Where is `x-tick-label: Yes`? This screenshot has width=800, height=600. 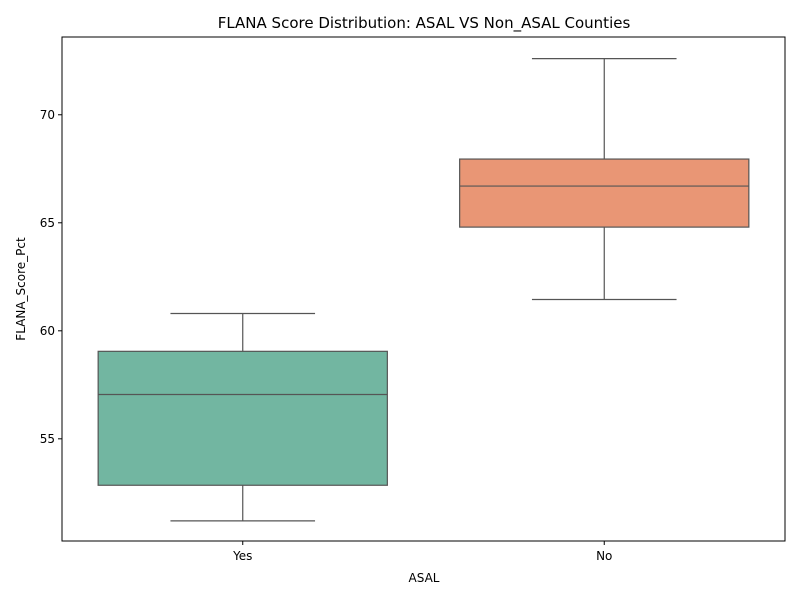 x-tick-label: Yes is located at coordinates (242, 556).